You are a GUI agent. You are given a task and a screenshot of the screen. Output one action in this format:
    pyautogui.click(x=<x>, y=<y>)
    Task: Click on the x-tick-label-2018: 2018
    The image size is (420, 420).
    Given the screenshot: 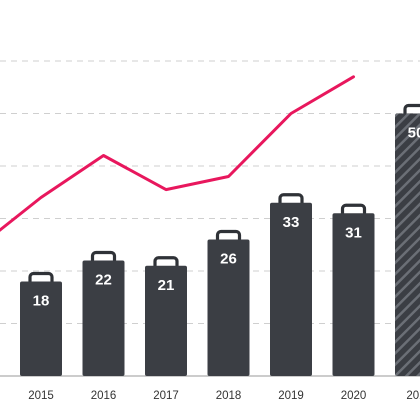 What is the action you would take?
    pyautogui.click(x=229, y=396)
    